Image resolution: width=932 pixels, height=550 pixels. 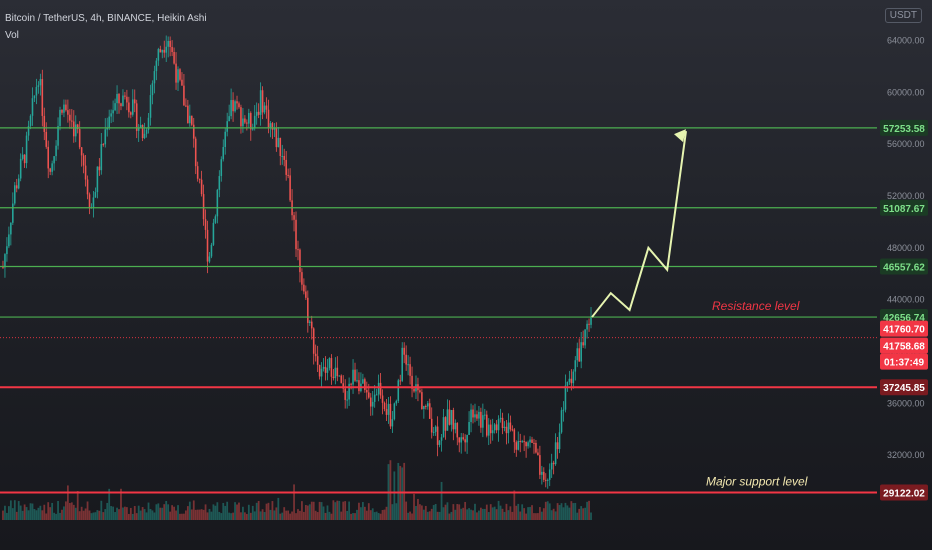 I want to click on currency-selector: USDT, so click(x=903, y=15).